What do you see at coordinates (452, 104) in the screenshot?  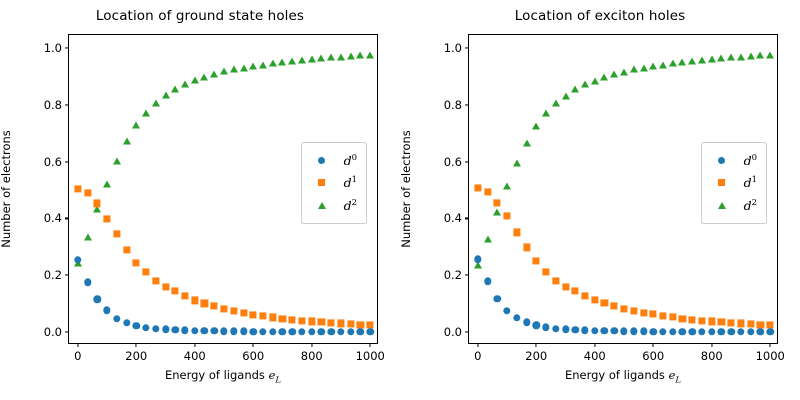 I see `y-tick-label: 0.8` at bounding box center [452, 104].